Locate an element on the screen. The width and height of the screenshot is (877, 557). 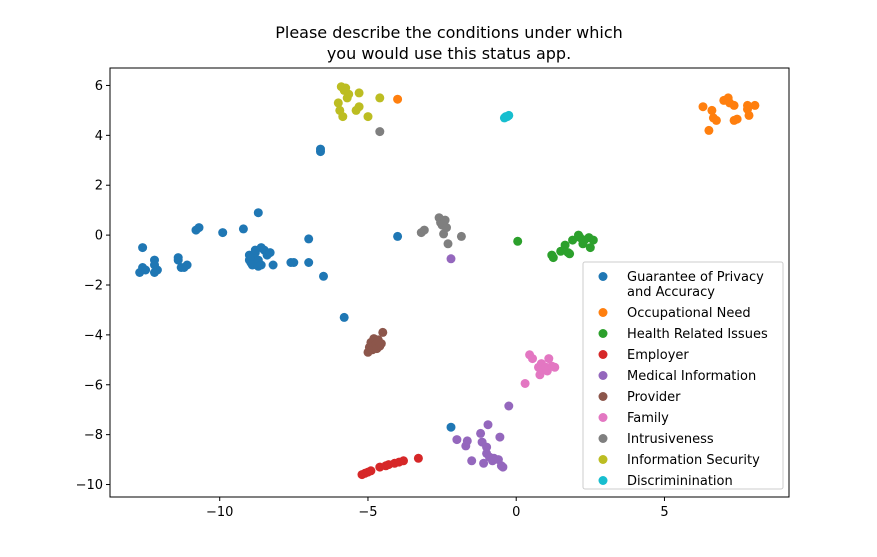
legend-label-3: Employer is located at coordinates (658, 355).